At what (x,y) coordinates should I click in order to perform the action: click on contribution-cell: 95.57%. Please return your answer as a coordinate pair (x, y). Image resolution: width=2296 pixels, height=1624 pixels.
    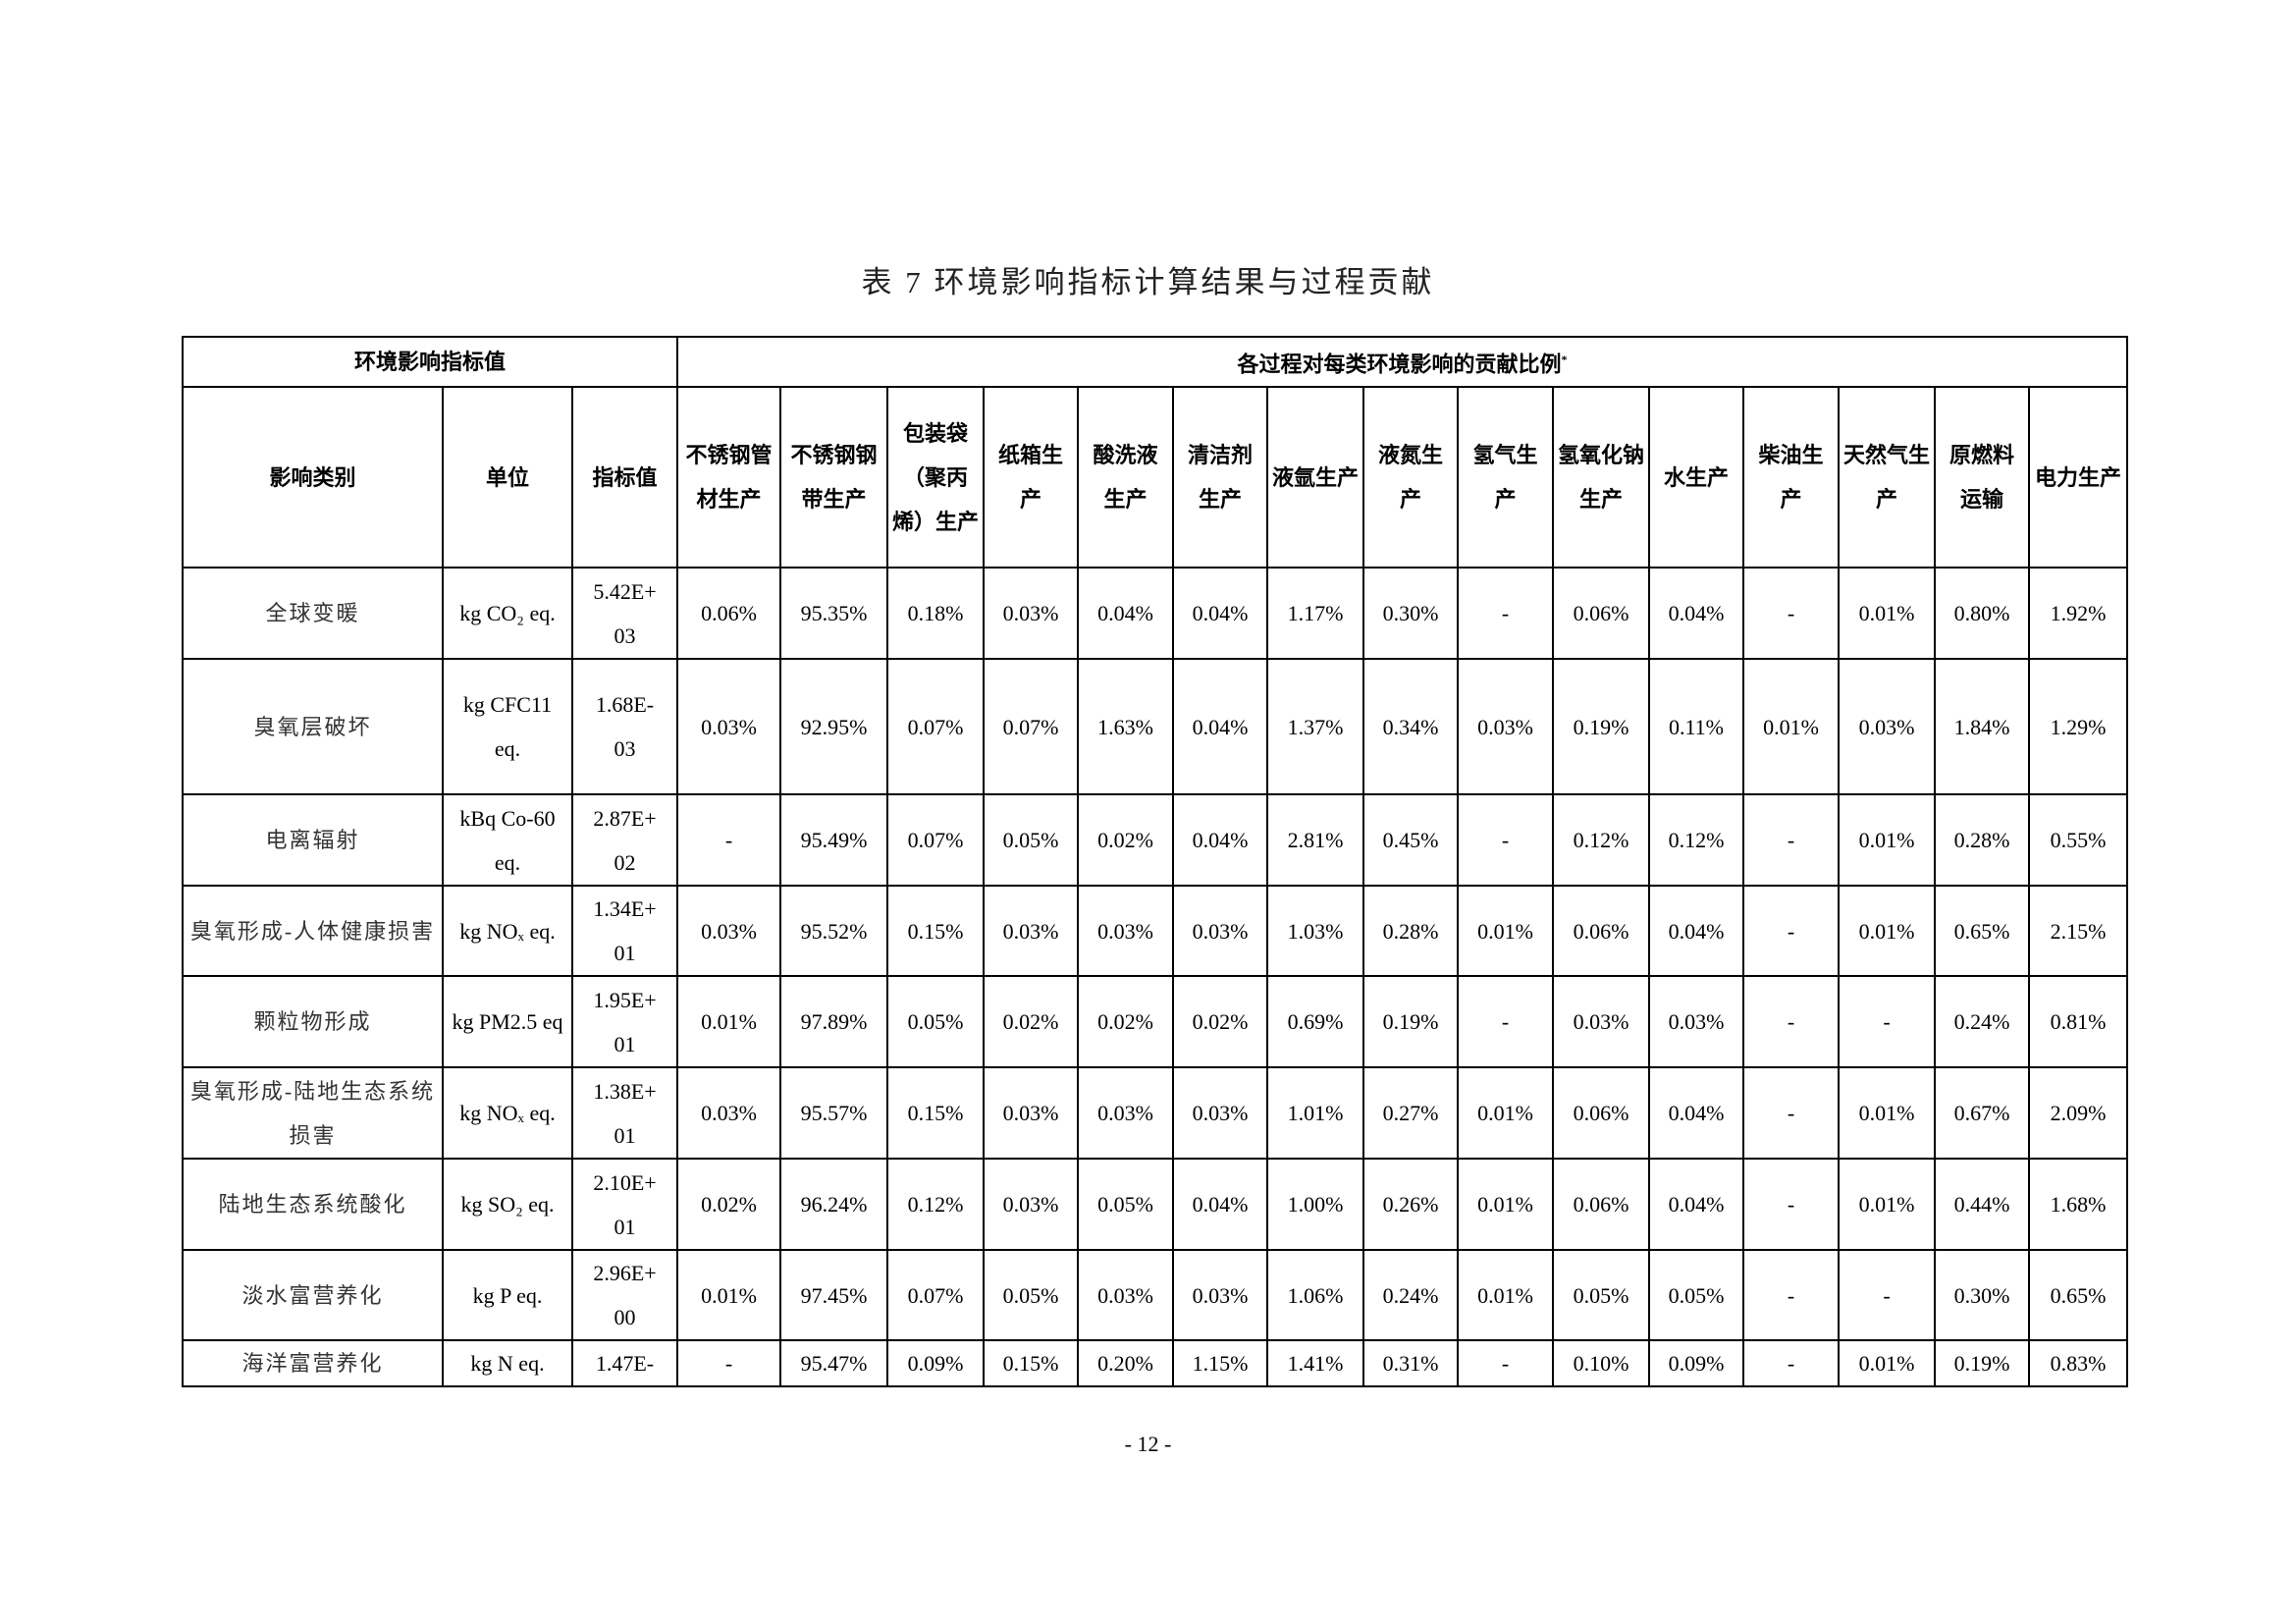
    Looking at the image, I should click on (834, 1113).